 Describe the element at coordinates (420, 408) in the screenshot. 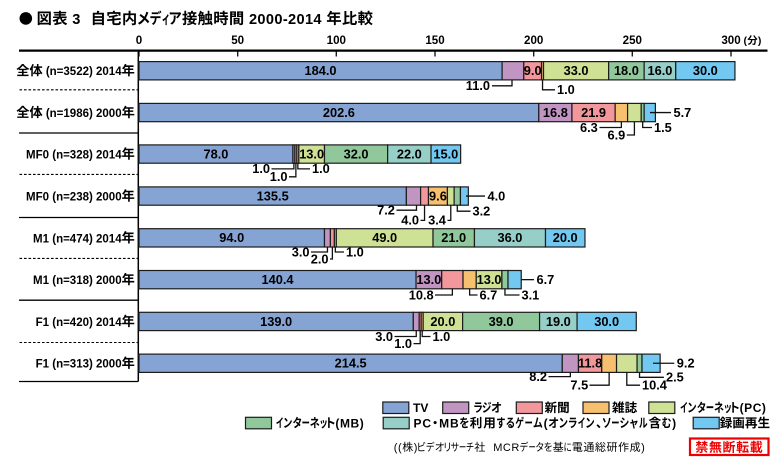

I see `svg-text: TV` at that location.